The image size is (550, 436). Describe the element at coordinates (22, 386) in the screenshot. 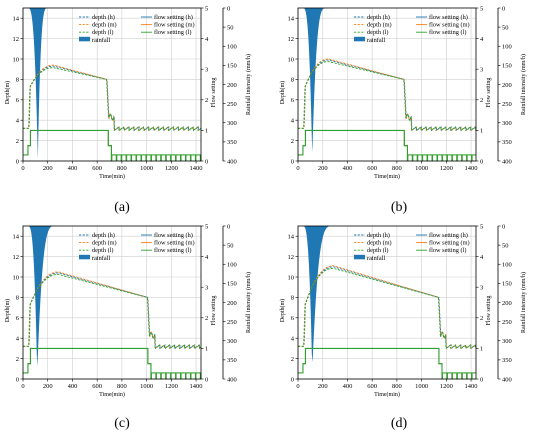

I see `x-tick-label: 0` at that location.